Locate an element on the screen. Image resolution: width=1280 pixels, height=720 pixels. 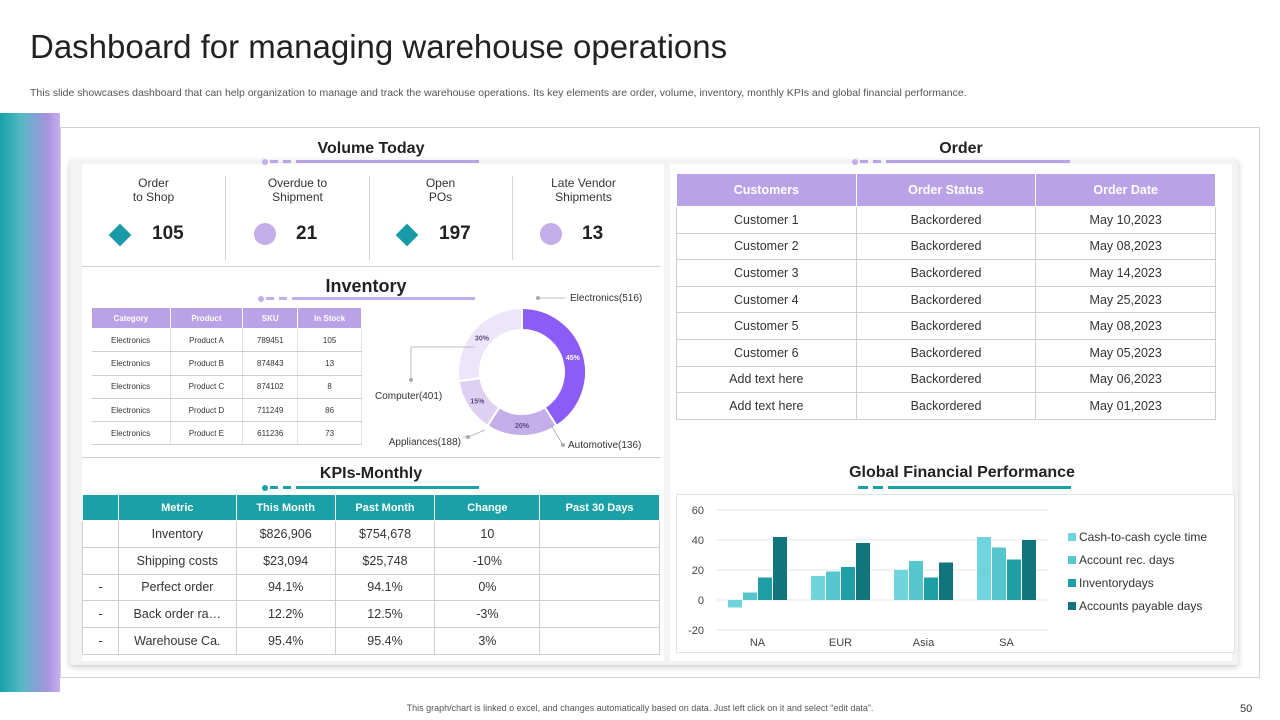
kpi-tile-open-pos: Open POs 197 is located at coordinates (440, 219).